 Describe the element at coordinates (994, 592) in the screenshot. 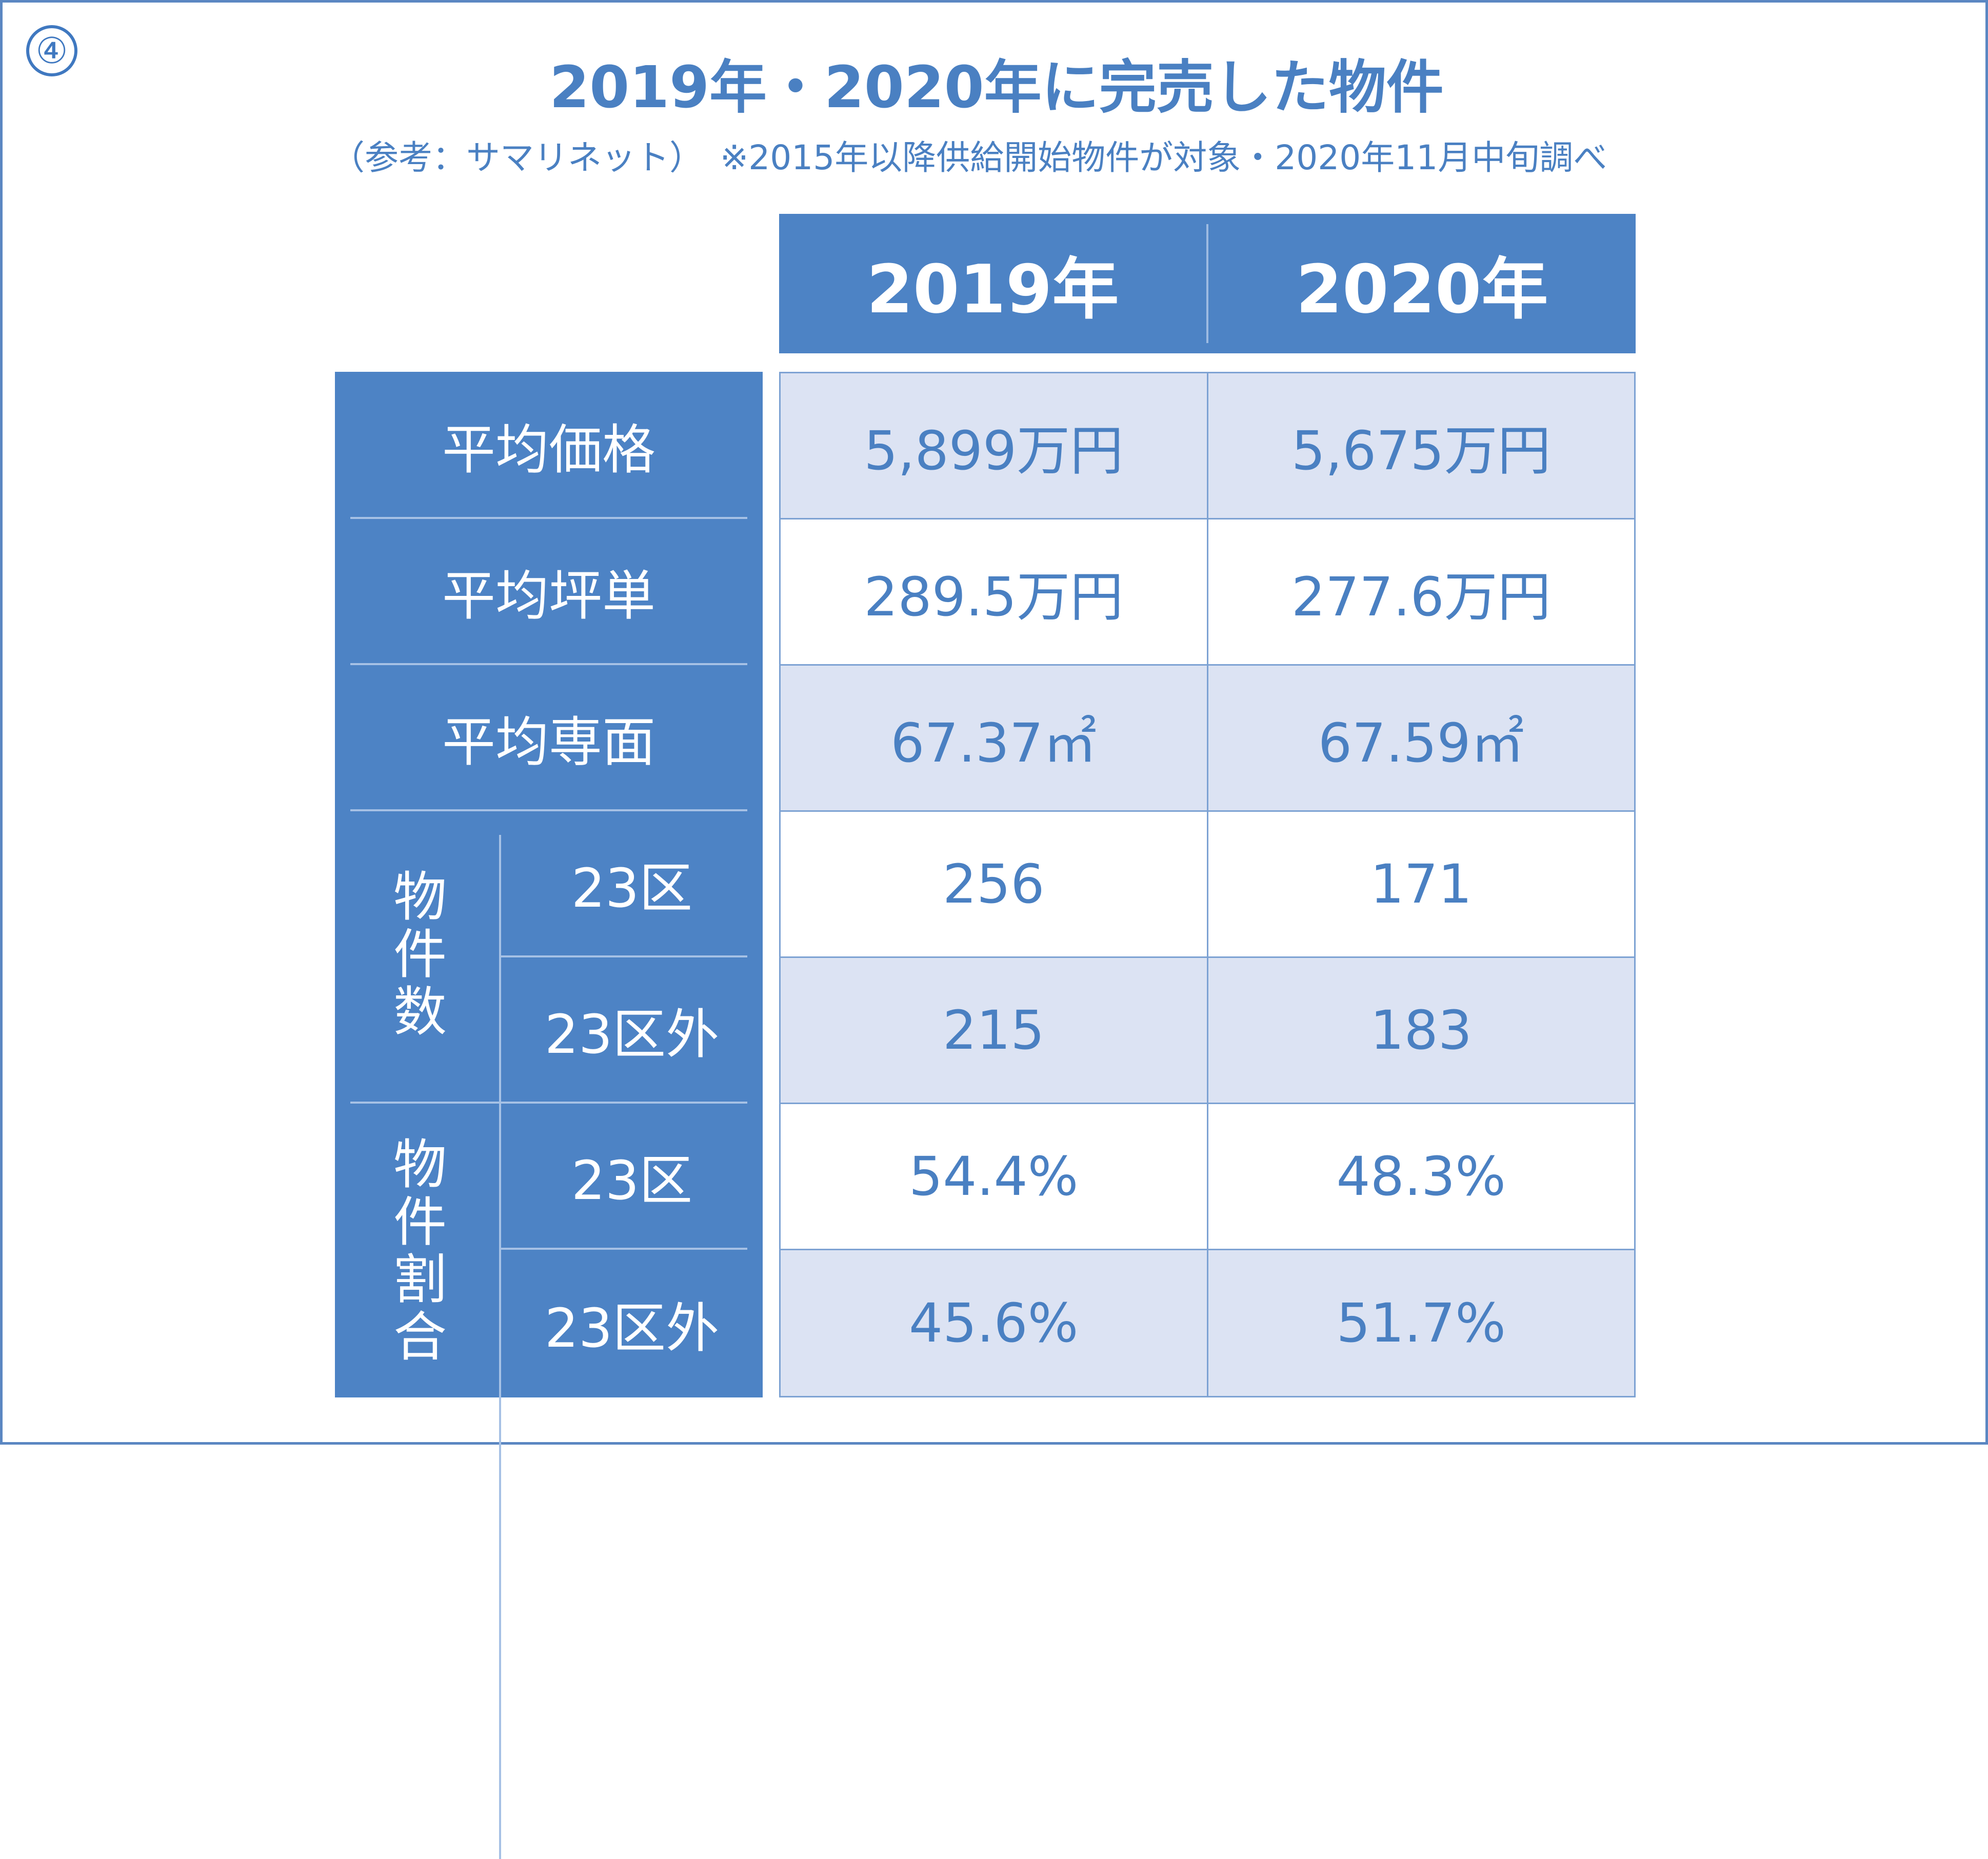

I see `cell-average-unit-price-2019: 289.5万円` at that location.